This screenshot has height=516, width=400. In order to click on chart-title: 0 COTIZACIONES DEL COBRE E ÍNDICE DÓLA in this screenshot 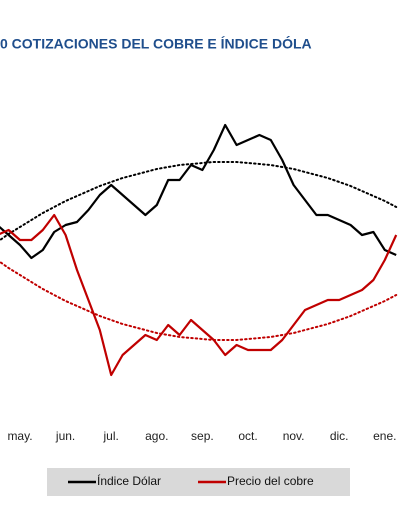, I will do `click(156, 43)`.